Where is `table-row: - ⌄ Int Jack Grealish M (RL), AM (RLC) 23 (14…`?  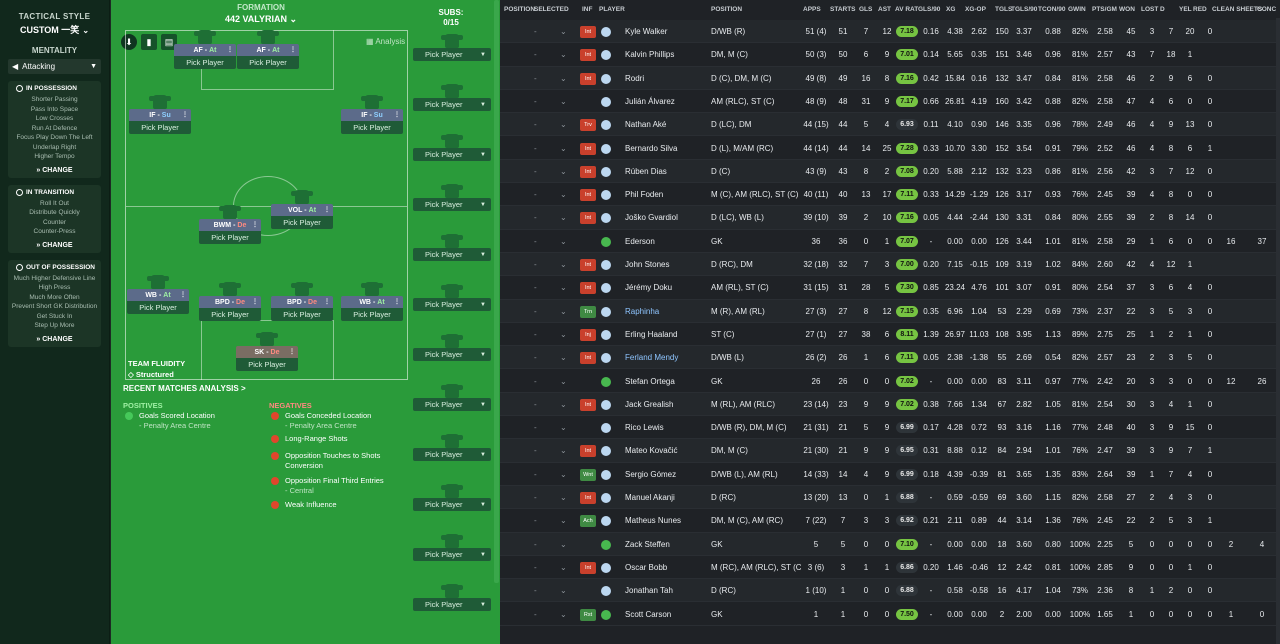 table-row: - ⌄ Int Jack Grealish M (RL), AM (RLC) 23 (14… is located at coordinates (890, 404).